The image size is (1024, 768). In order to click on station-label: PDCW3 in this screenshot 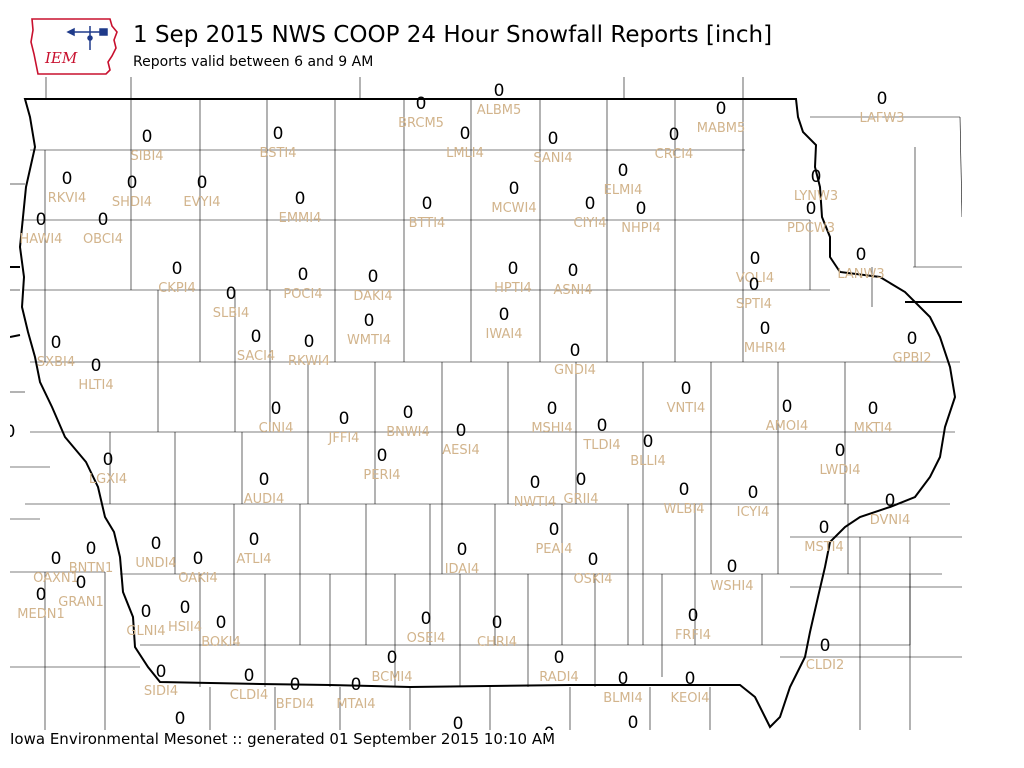, I will do `click(811, 228)`.